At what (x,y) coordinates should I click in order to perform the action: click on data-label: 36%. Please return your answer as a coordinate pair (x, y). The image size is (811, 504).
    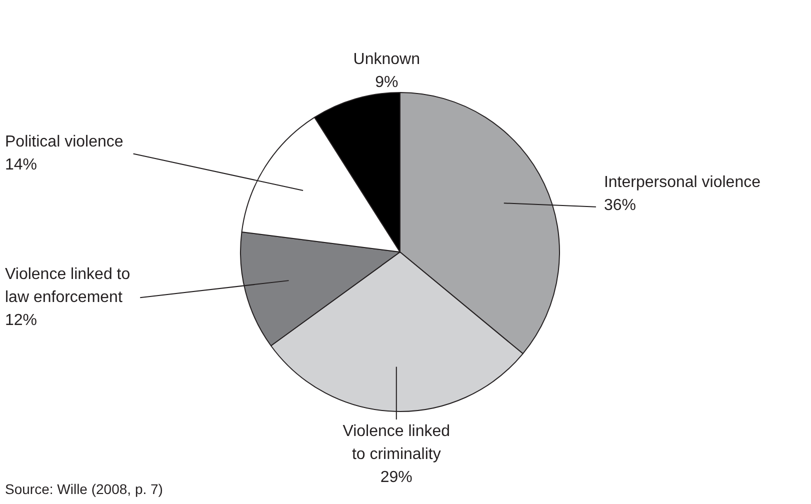
    Looking at the image, I should click on (620, 205).